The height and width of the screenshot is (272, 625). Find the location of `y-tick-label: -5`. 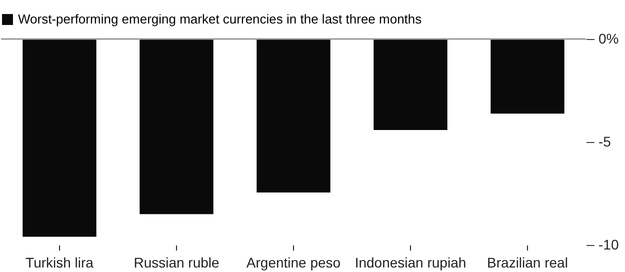

y-tick-label: -5 is located at coordinates (605, 142).